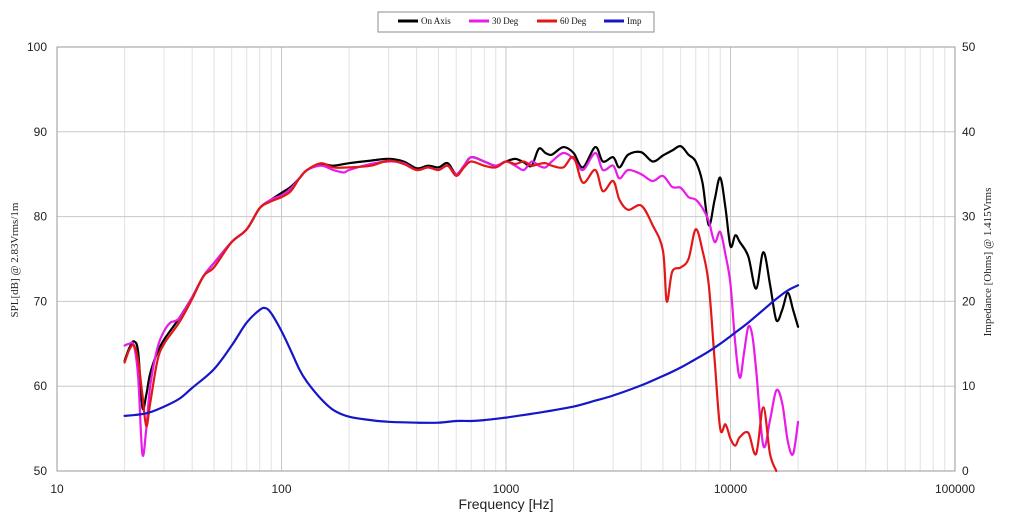 The height and width of the screenshot is (519, 1024). I want to click on legend-entry-60-deg: 60 Deg, so click(562, 21).